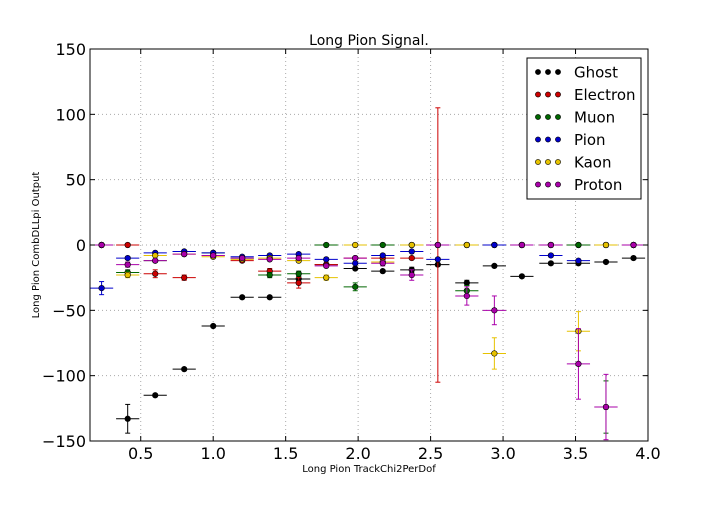  What do you see at coordinates (605, 95) in the screenshot?
I see `legend-label: Electron` at bounding box center [605, 95].